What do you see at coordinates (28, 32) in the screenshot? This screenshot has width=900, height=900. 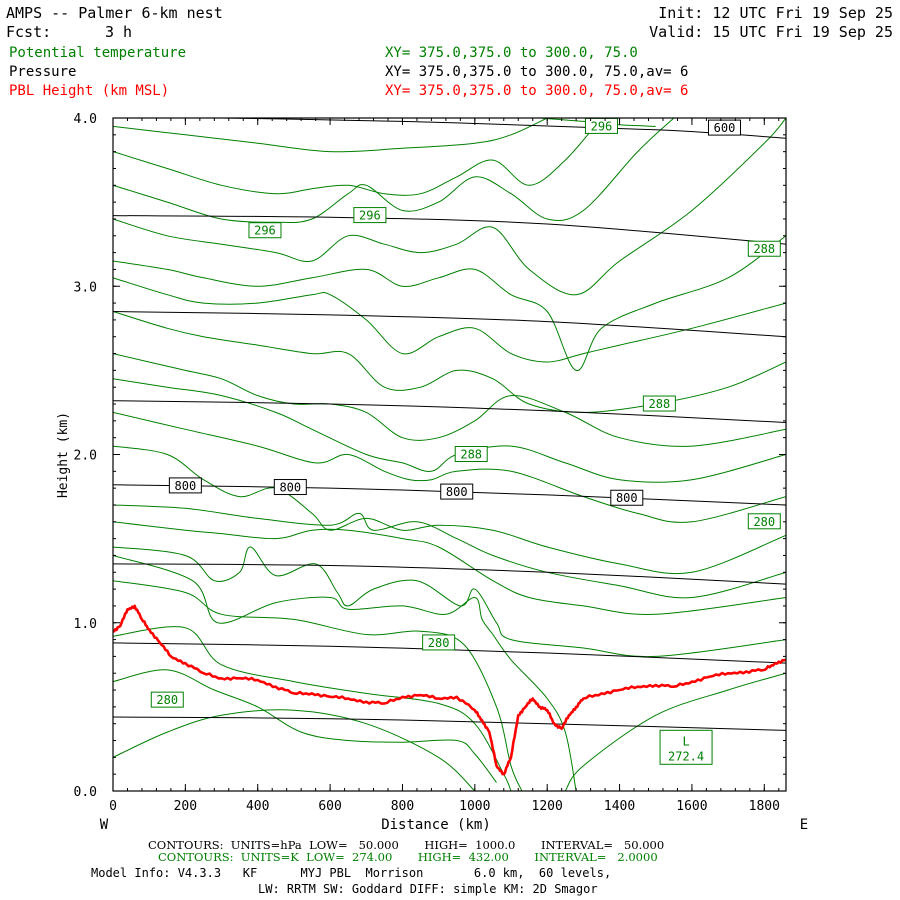 I see `fcst-label: Fcst:` at bounding box center [28, 32].